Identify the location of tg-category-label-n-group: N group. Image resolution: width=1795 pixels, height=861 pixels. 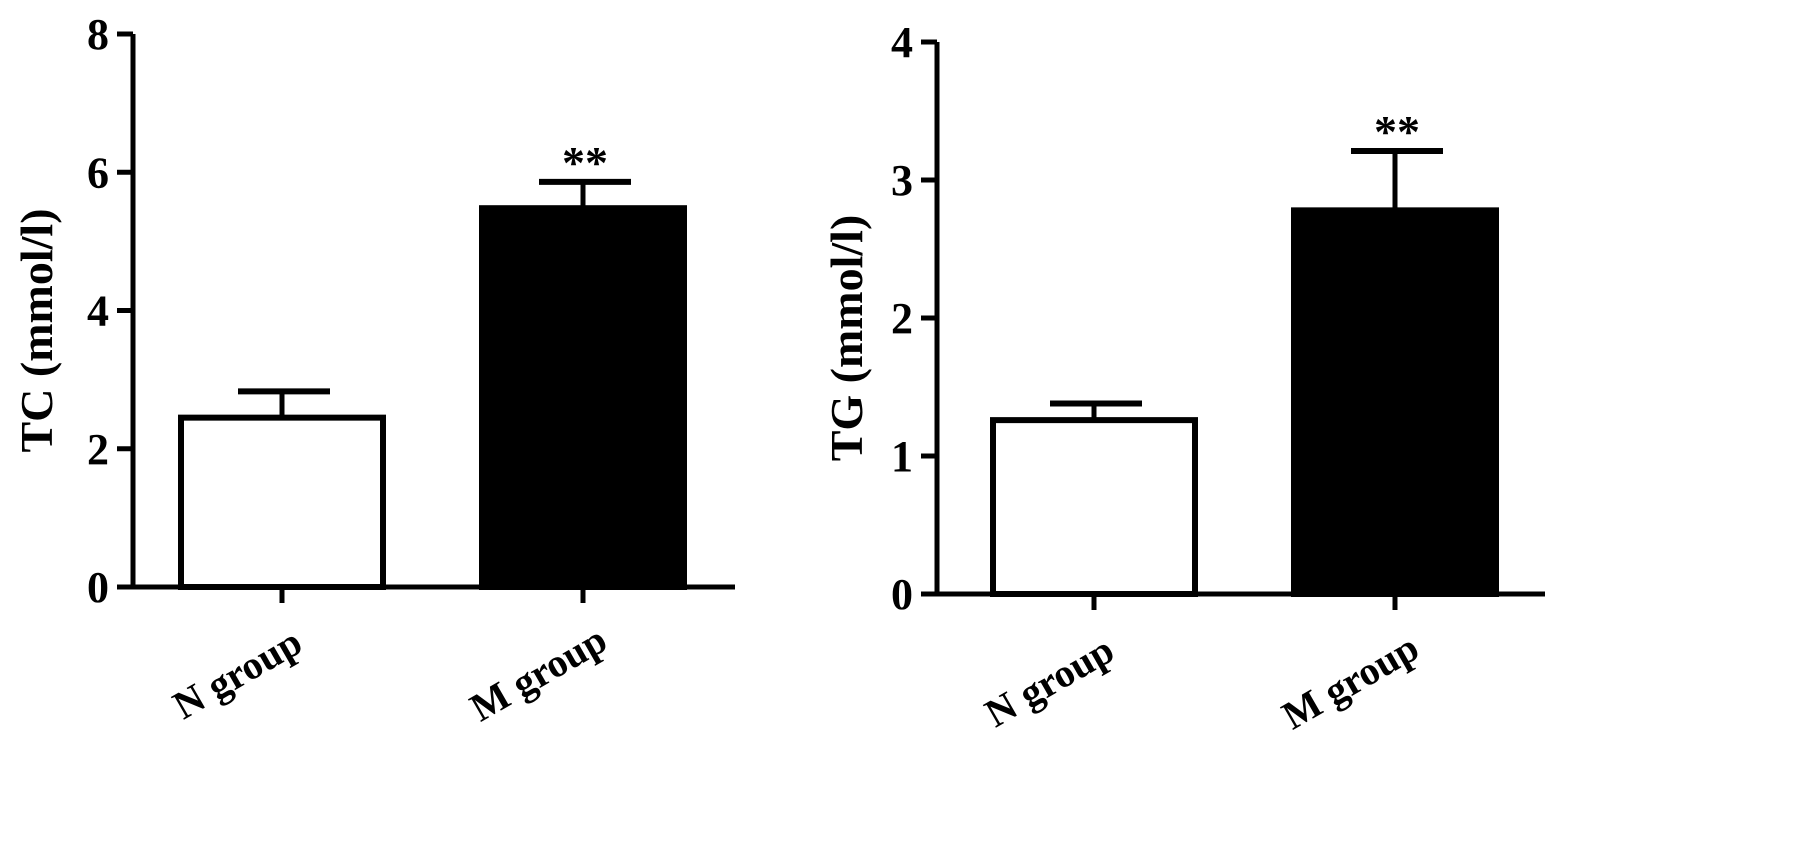
(1049, 681).